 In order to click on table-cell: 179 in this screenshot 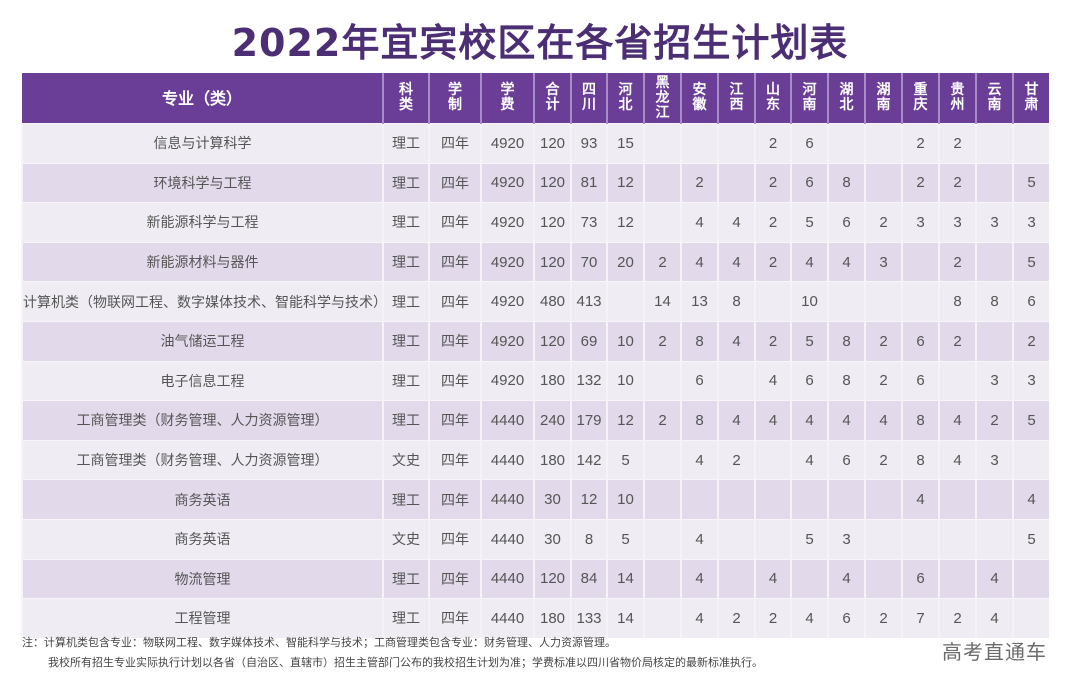, I will do `click(588, 420)`.